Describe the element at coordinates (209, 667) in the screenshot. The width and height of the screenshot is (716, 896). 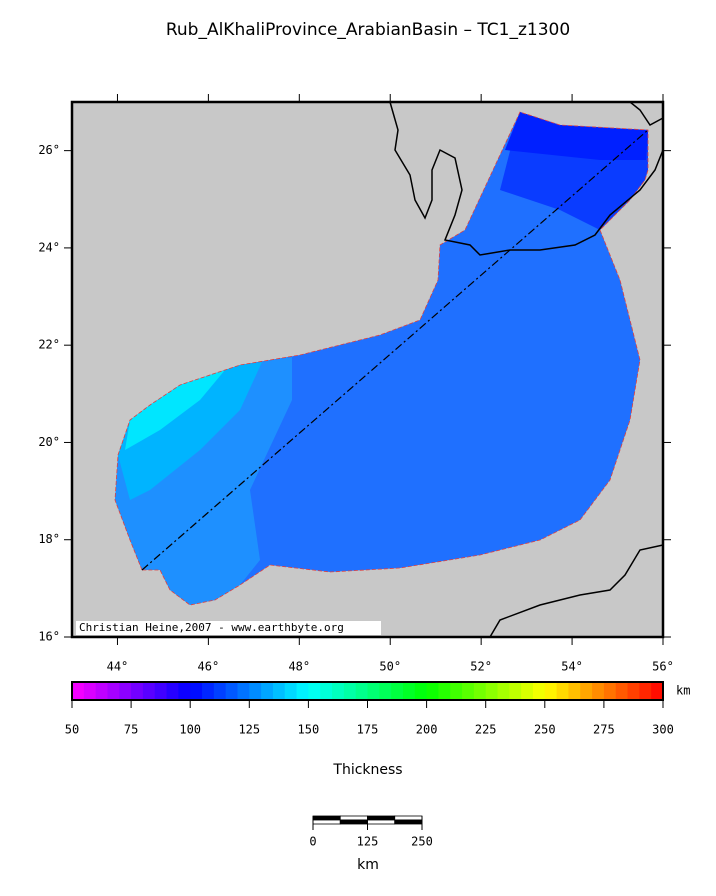
I see `lon-tick-label: 46°` at that location.